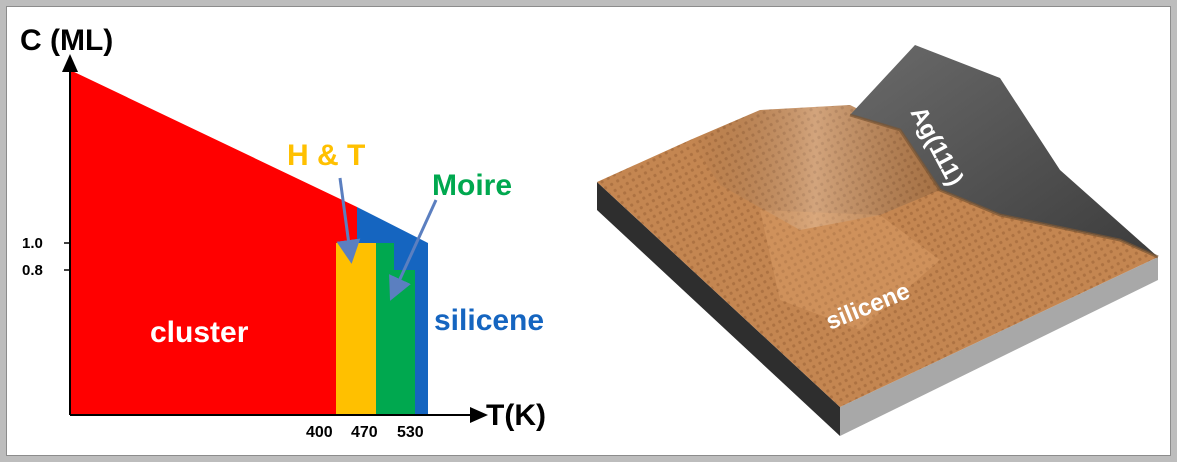  What do you see at coordinates (199, 332) in the screenshot?
I see `cluster-label: cluster` at bounding box center [199, 332].